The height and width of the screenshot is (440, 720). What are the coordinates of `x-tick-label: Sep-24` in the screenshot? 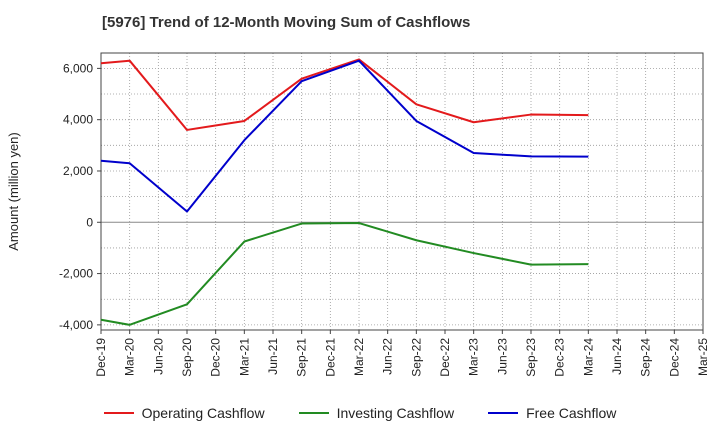 It's located at (646, 357).